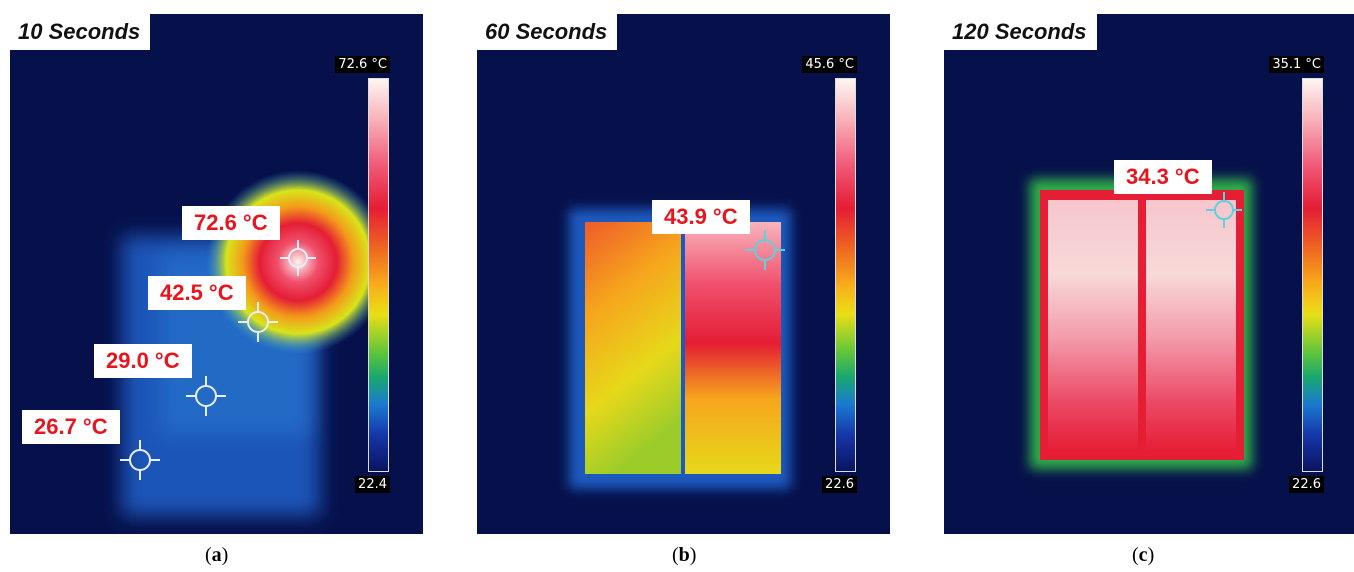 Image resolution: width=1354 pixels, height=572 pixels. I want to click on panel-title: 120 Seconds, so click(1020, 32).